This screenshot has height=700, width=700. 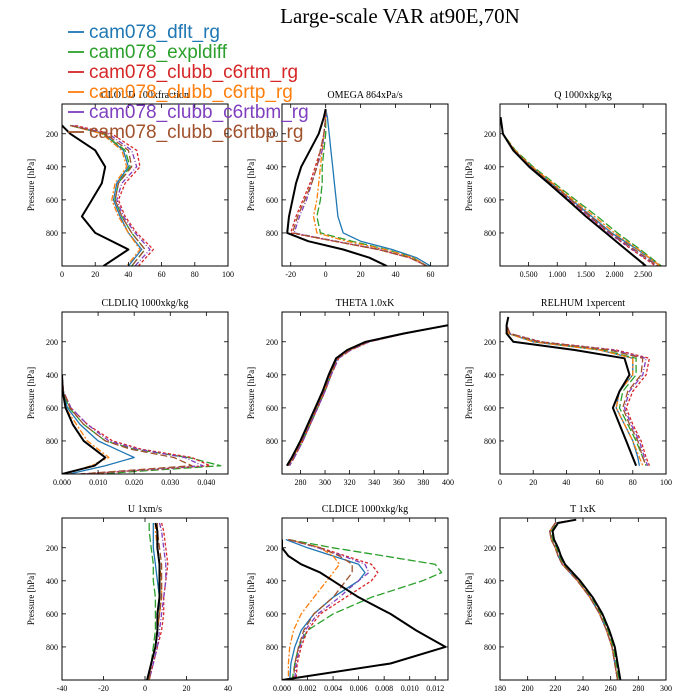 I want to click on panel-title: CLDICE 1000xkg/kg, so click(x=365, y=509).